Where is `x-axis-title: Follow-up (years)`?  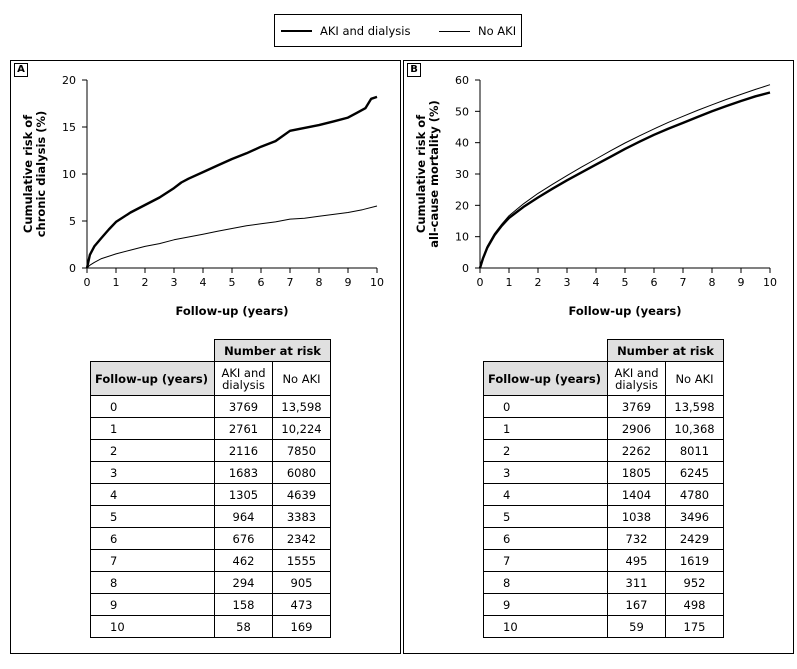 x-axis-title: Follow-up (years) is located at coordinates (625, 311).